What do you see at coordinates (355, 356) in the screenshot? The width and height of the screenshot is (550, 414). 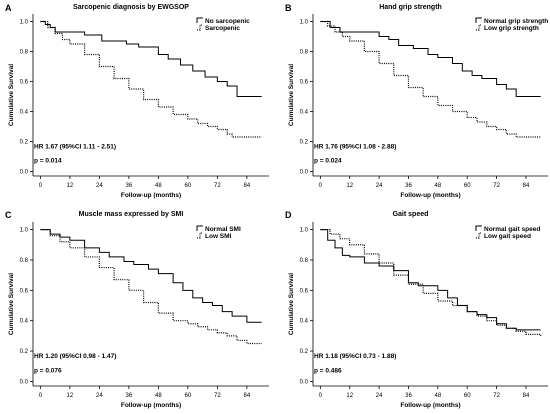 I see `hazard-ratio-text: HR 1.18 (95%CI 0.73 - 1.88)` at bounding box center [355, 356].